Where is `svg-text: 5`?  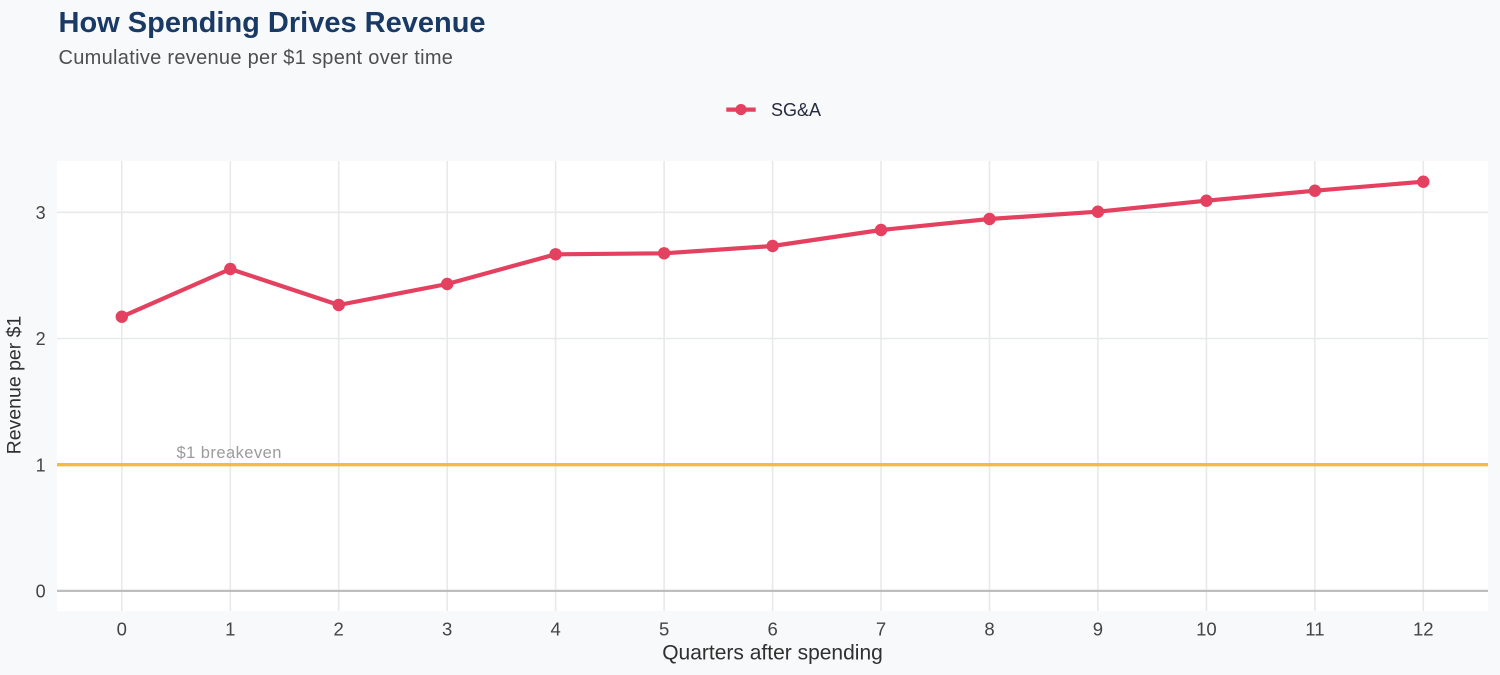
svg-text: 5 is located at coordinates (664, 629).